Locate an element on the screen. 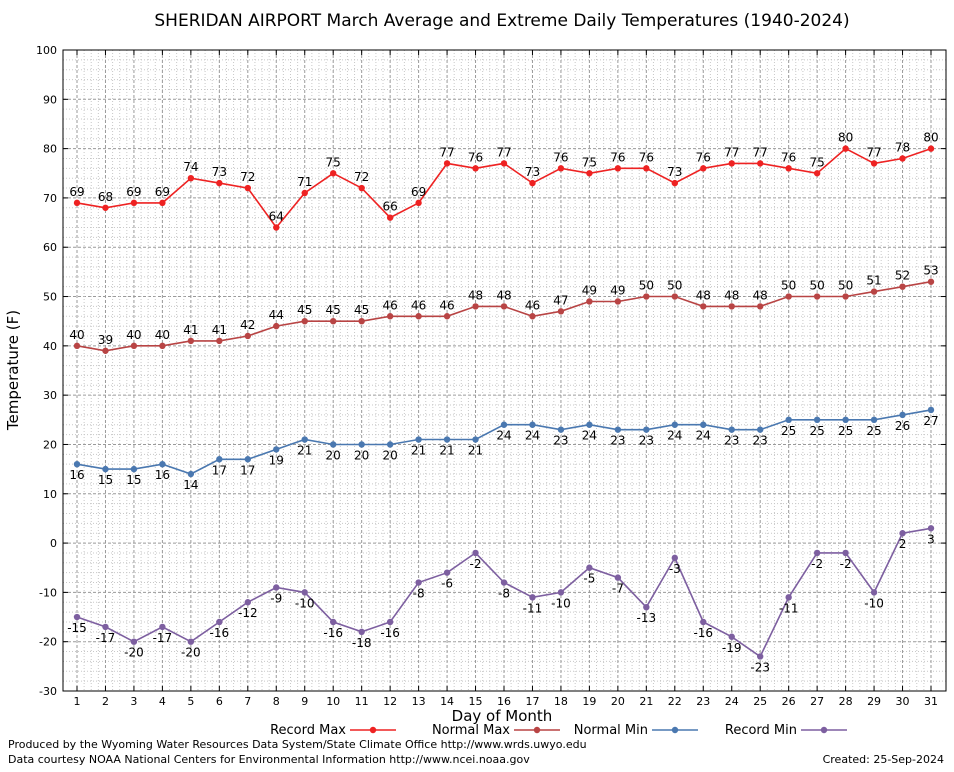  x-tick-label: 29 is located at coordinates (874, 701).